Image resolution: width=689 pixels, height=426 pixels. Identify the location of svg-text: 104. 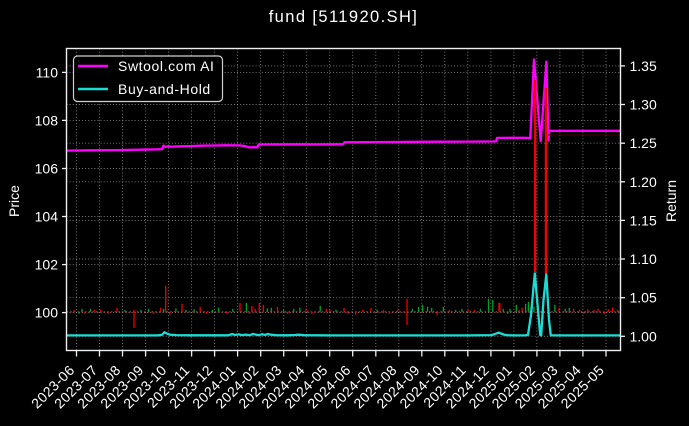
(47, 217).